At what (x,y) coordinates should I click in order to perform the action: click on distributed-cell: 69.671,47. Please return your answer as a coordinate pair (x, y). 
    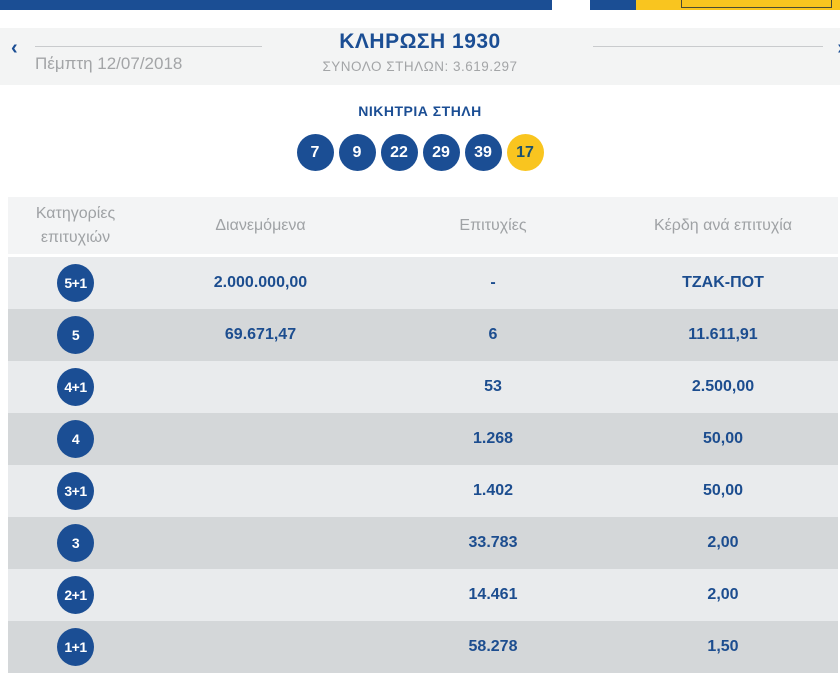
    Looking at the image, I should click on (260, 334).